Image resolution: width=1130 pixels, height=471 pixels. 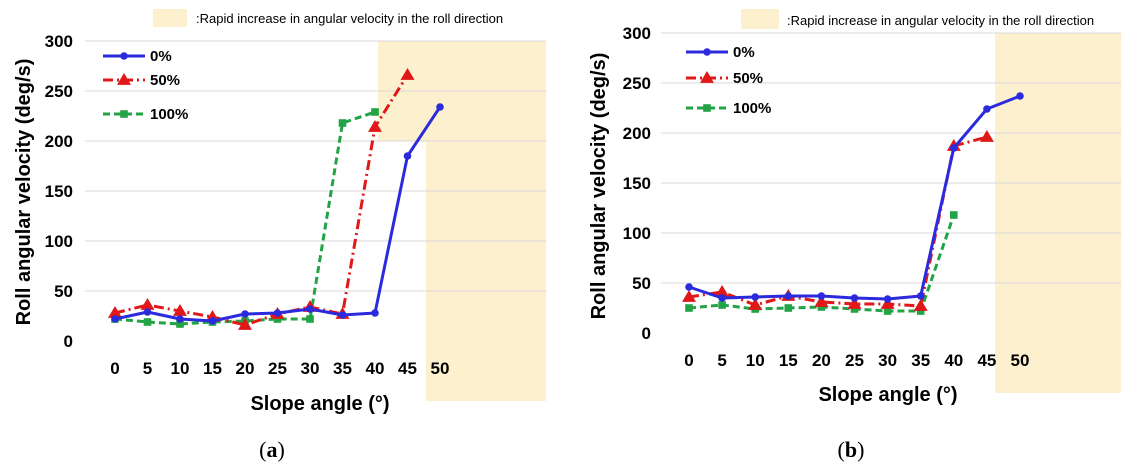 I want to click on series-line-s100, so click(x=245, y=218).